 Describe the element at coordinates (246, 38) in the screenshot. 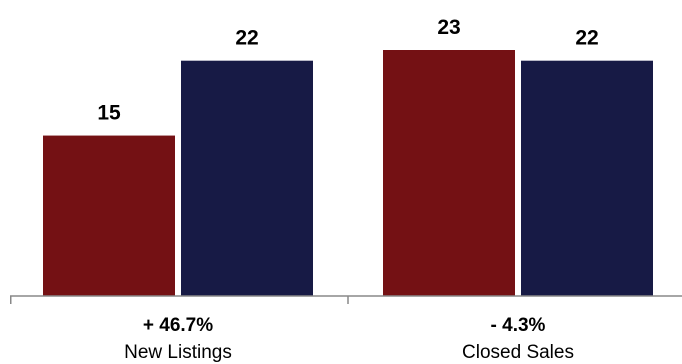

I see `value-label-1-series-2: 22` at that location.